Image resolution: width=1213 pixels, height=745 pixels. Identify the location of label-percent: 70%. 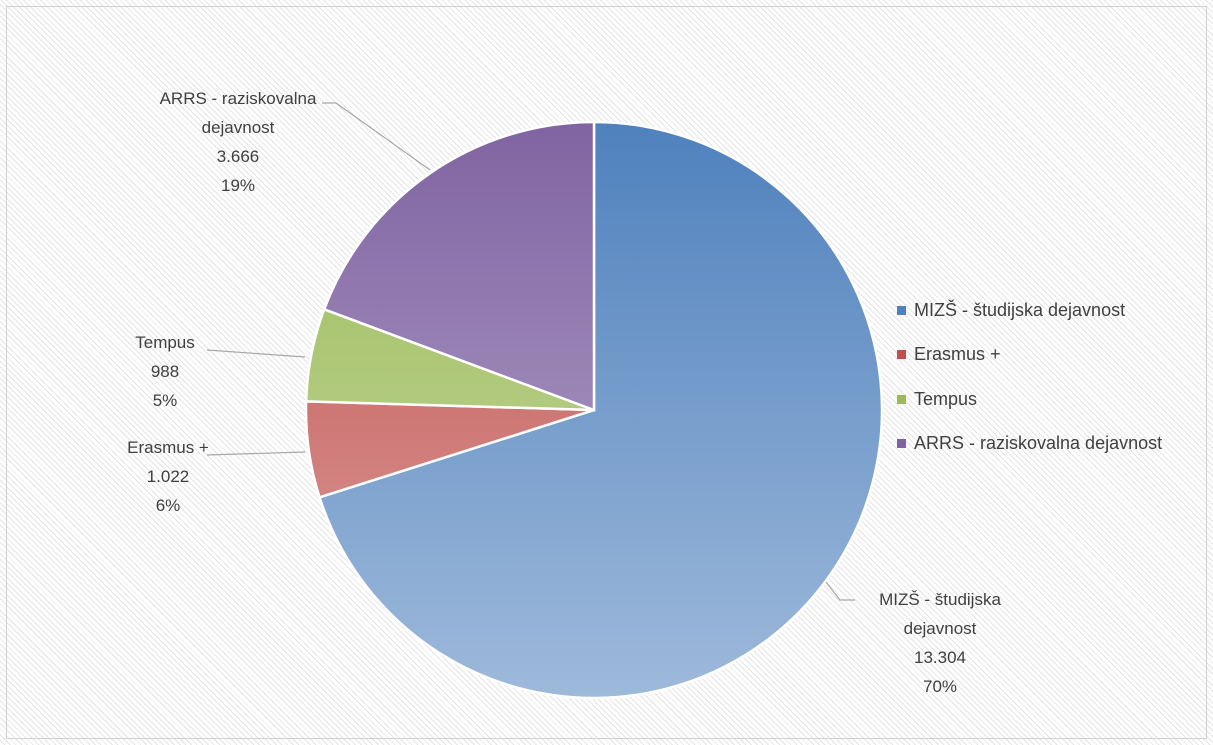
(940, 686).